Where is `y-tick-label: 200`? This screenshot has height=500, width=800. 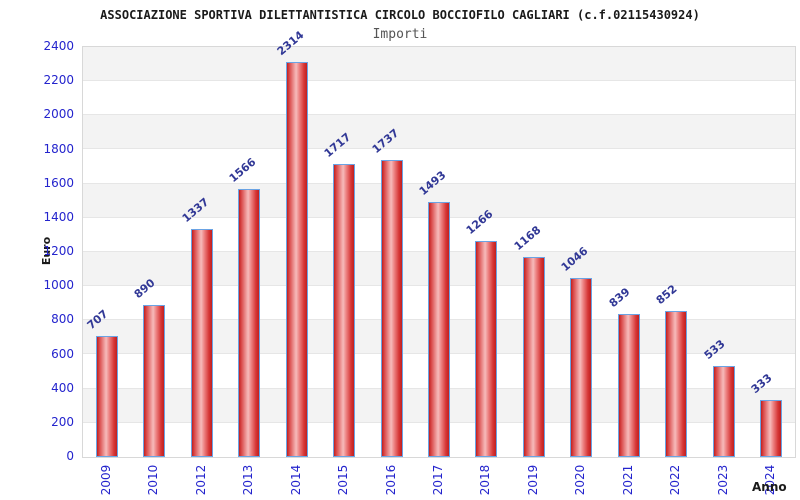 y-tick-label: 200 is located at coordinates (62, 421).